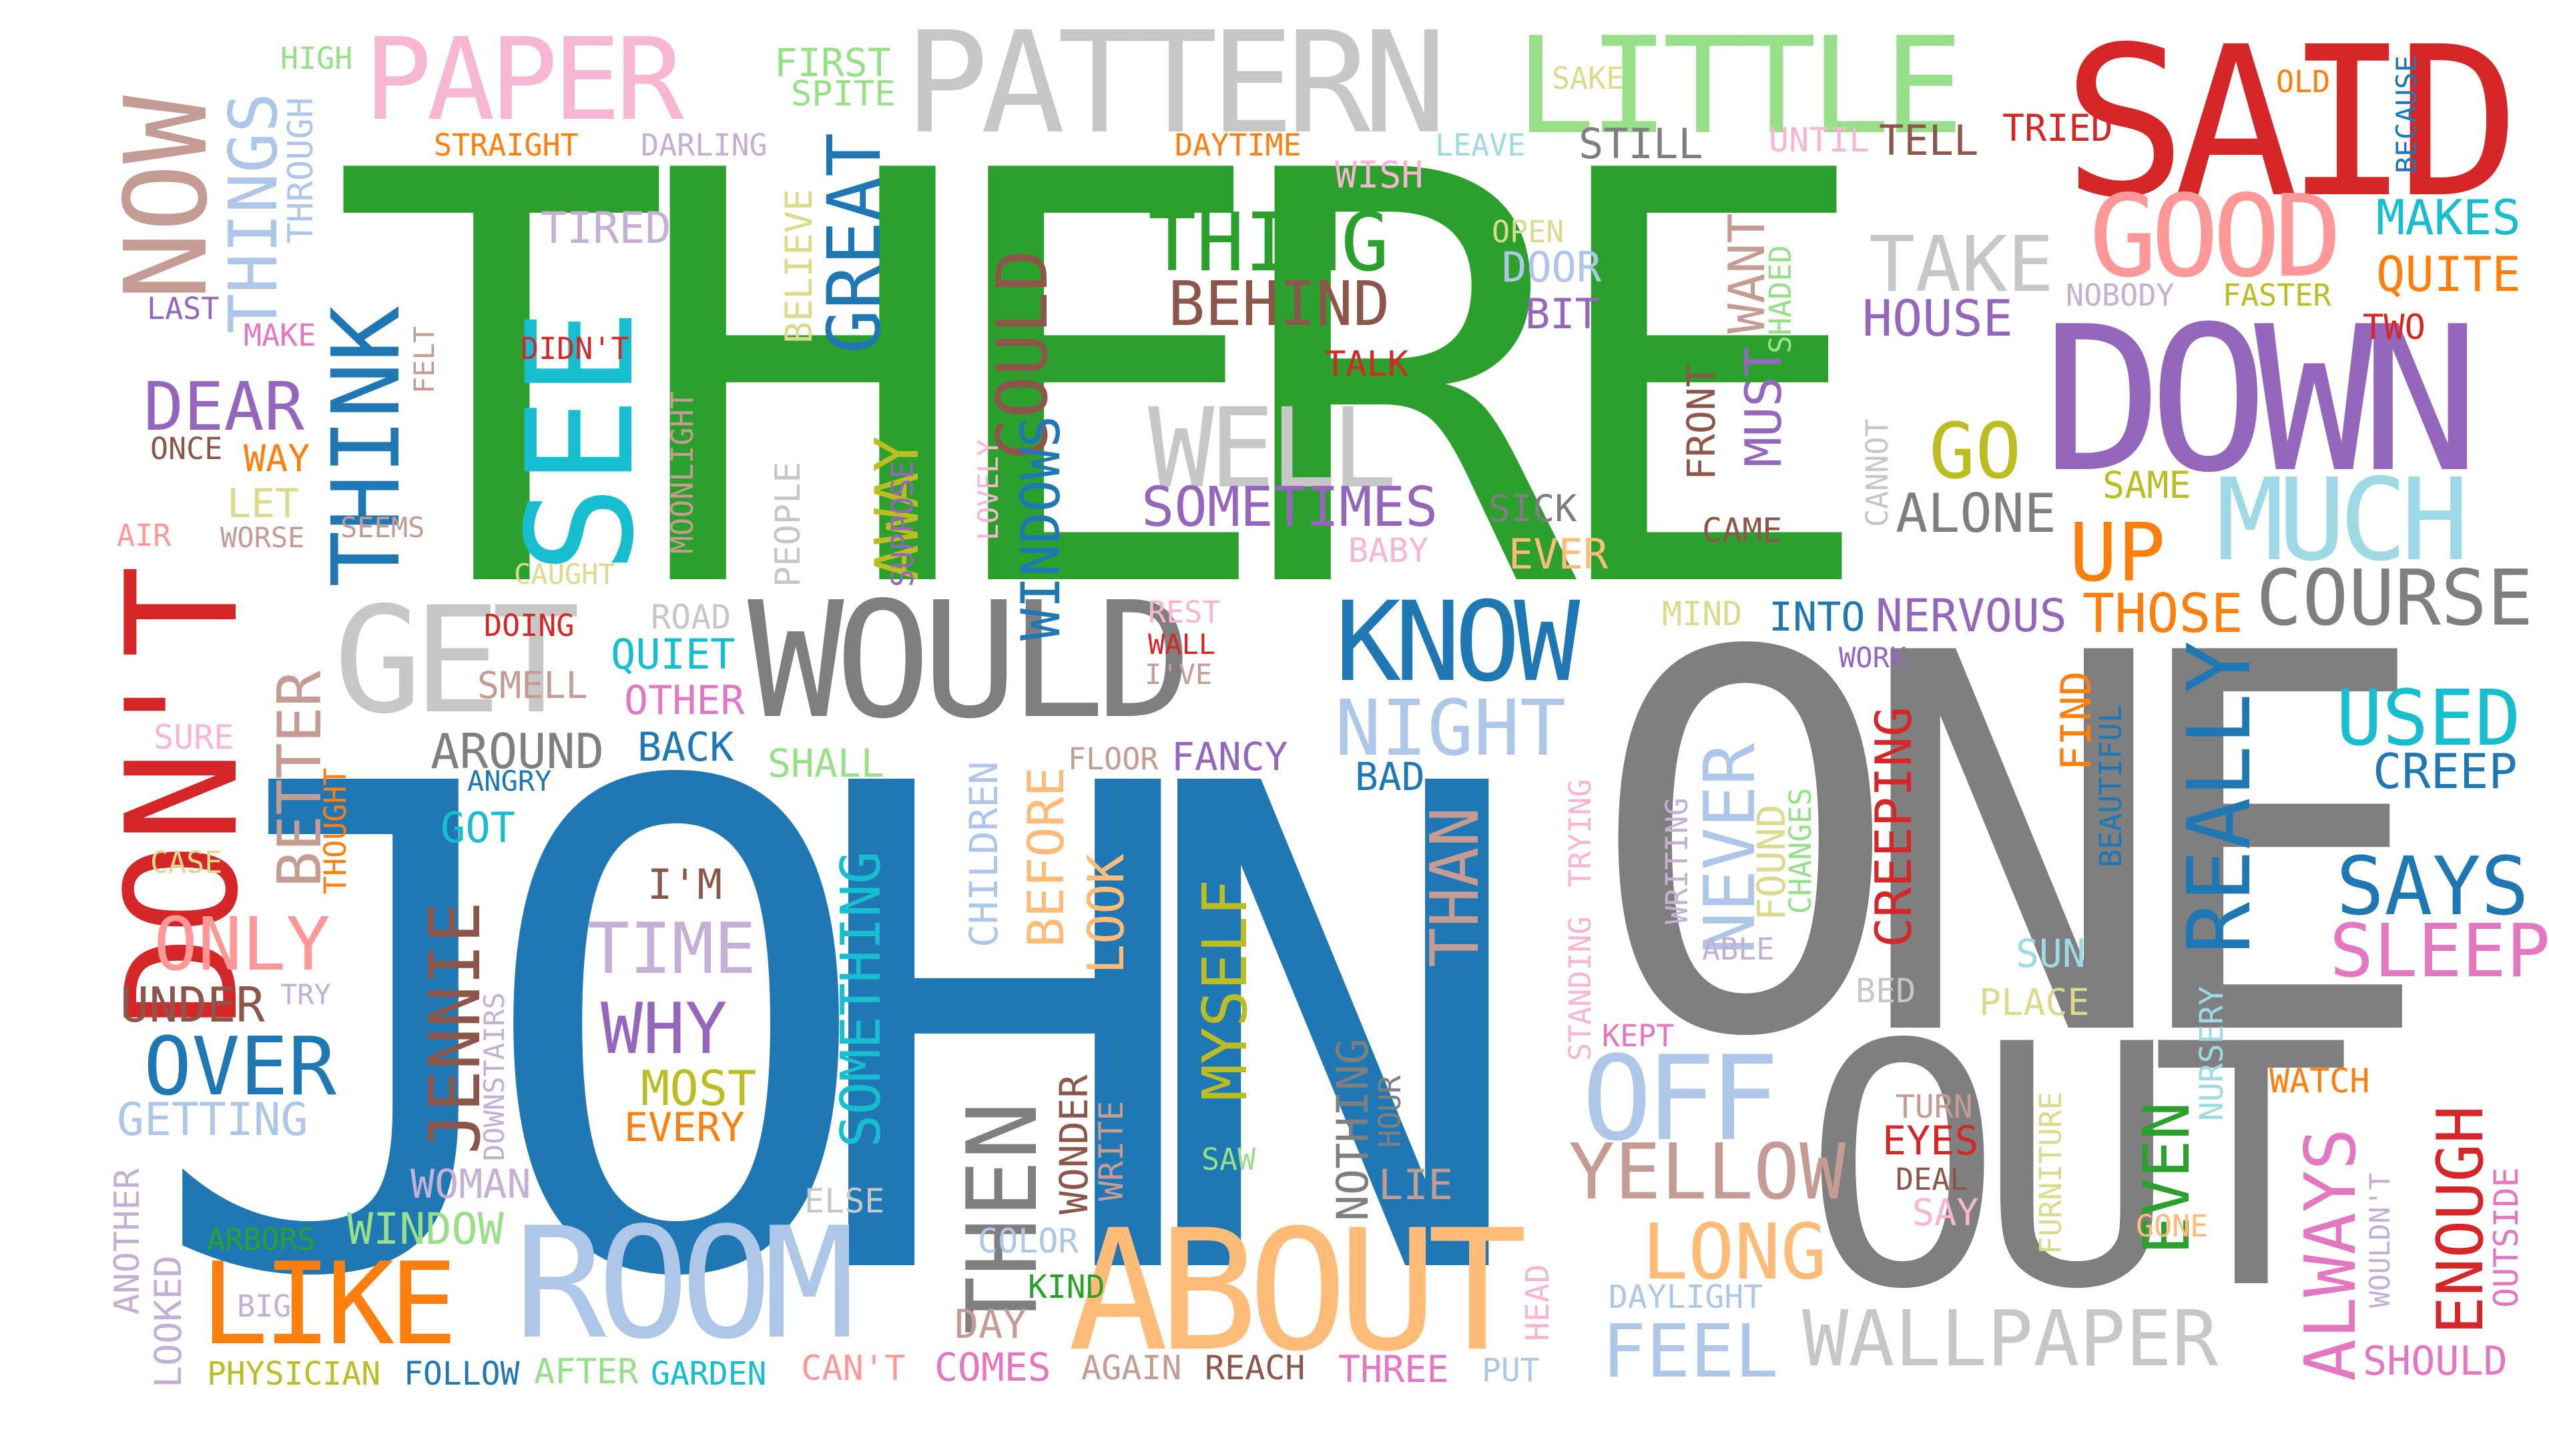  I want to click on word-something: SOMETHING, so click(861, 999).